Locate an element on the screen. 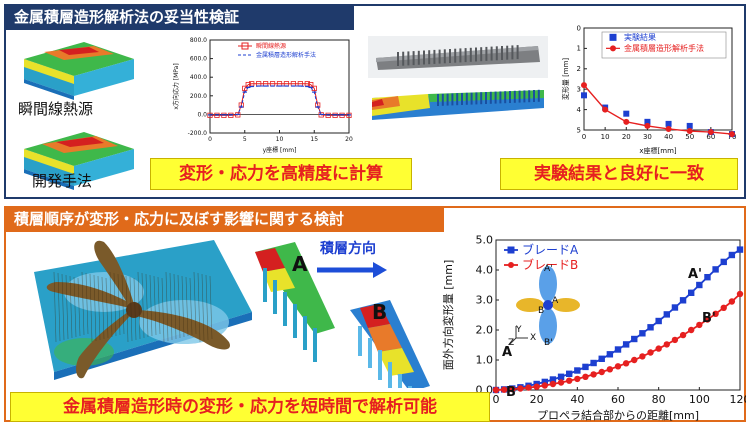 The height and width of the screenshot is (426, 750). propeller-inset is located at coordinates (544, 305).